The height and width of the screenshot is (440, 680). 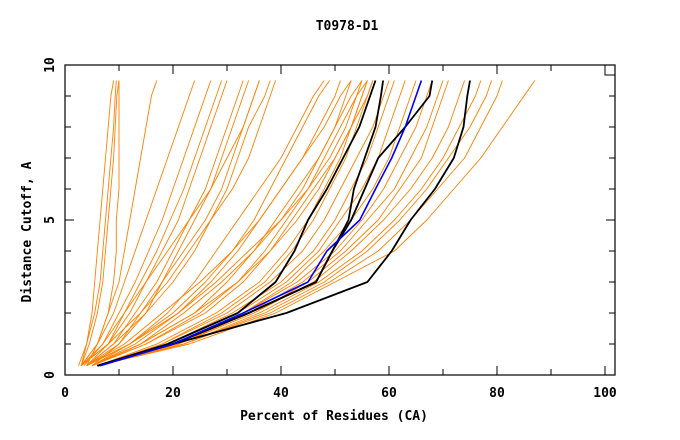 I want to click on x-tick-label: 100, so click(x=605, y=393).